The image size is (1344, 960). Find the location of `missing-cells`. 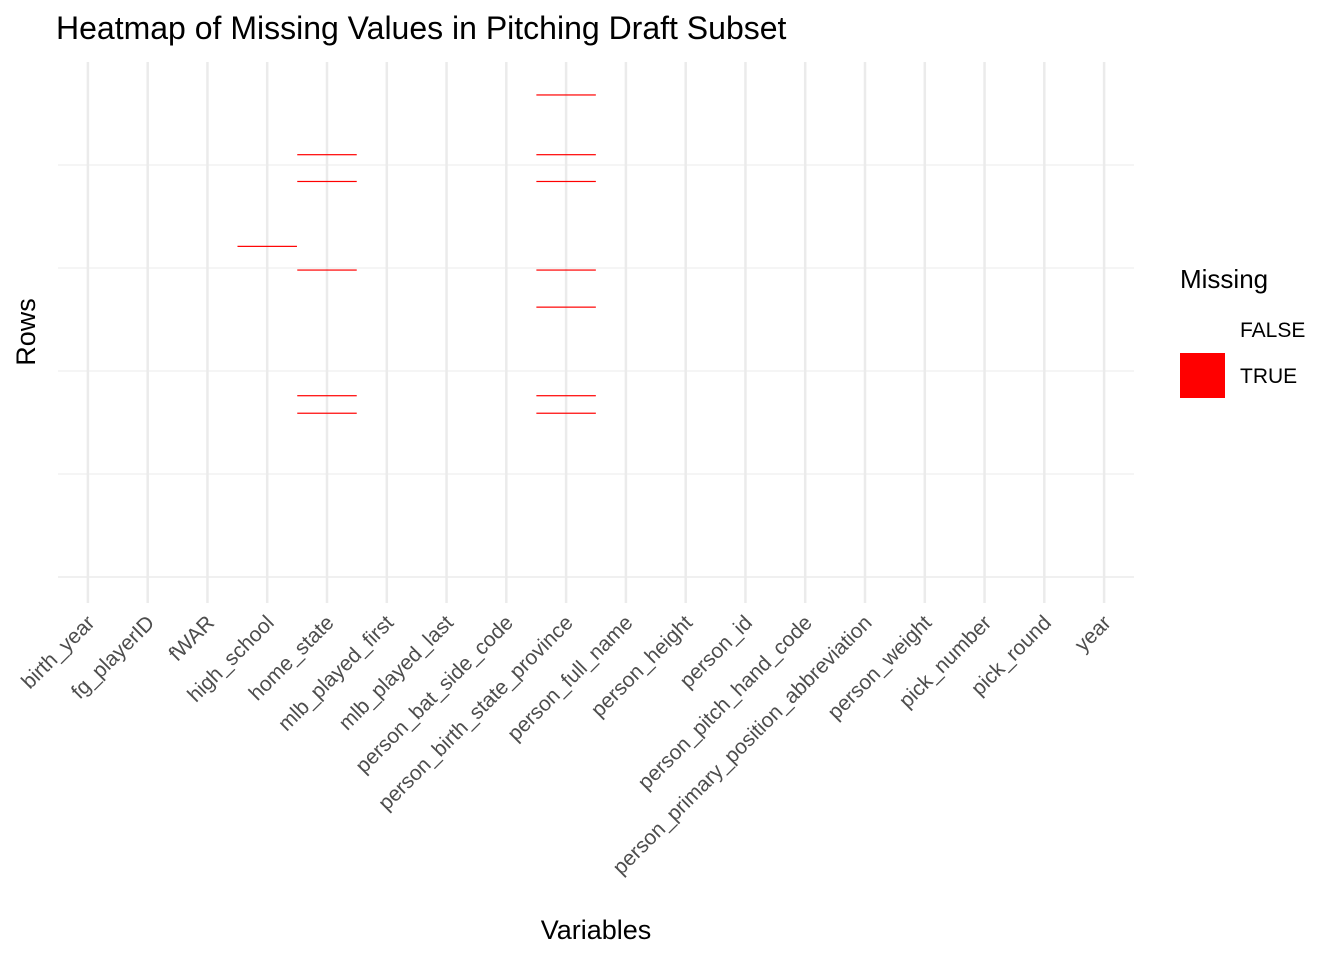

missing-cells is located at coordinates (416, 254).